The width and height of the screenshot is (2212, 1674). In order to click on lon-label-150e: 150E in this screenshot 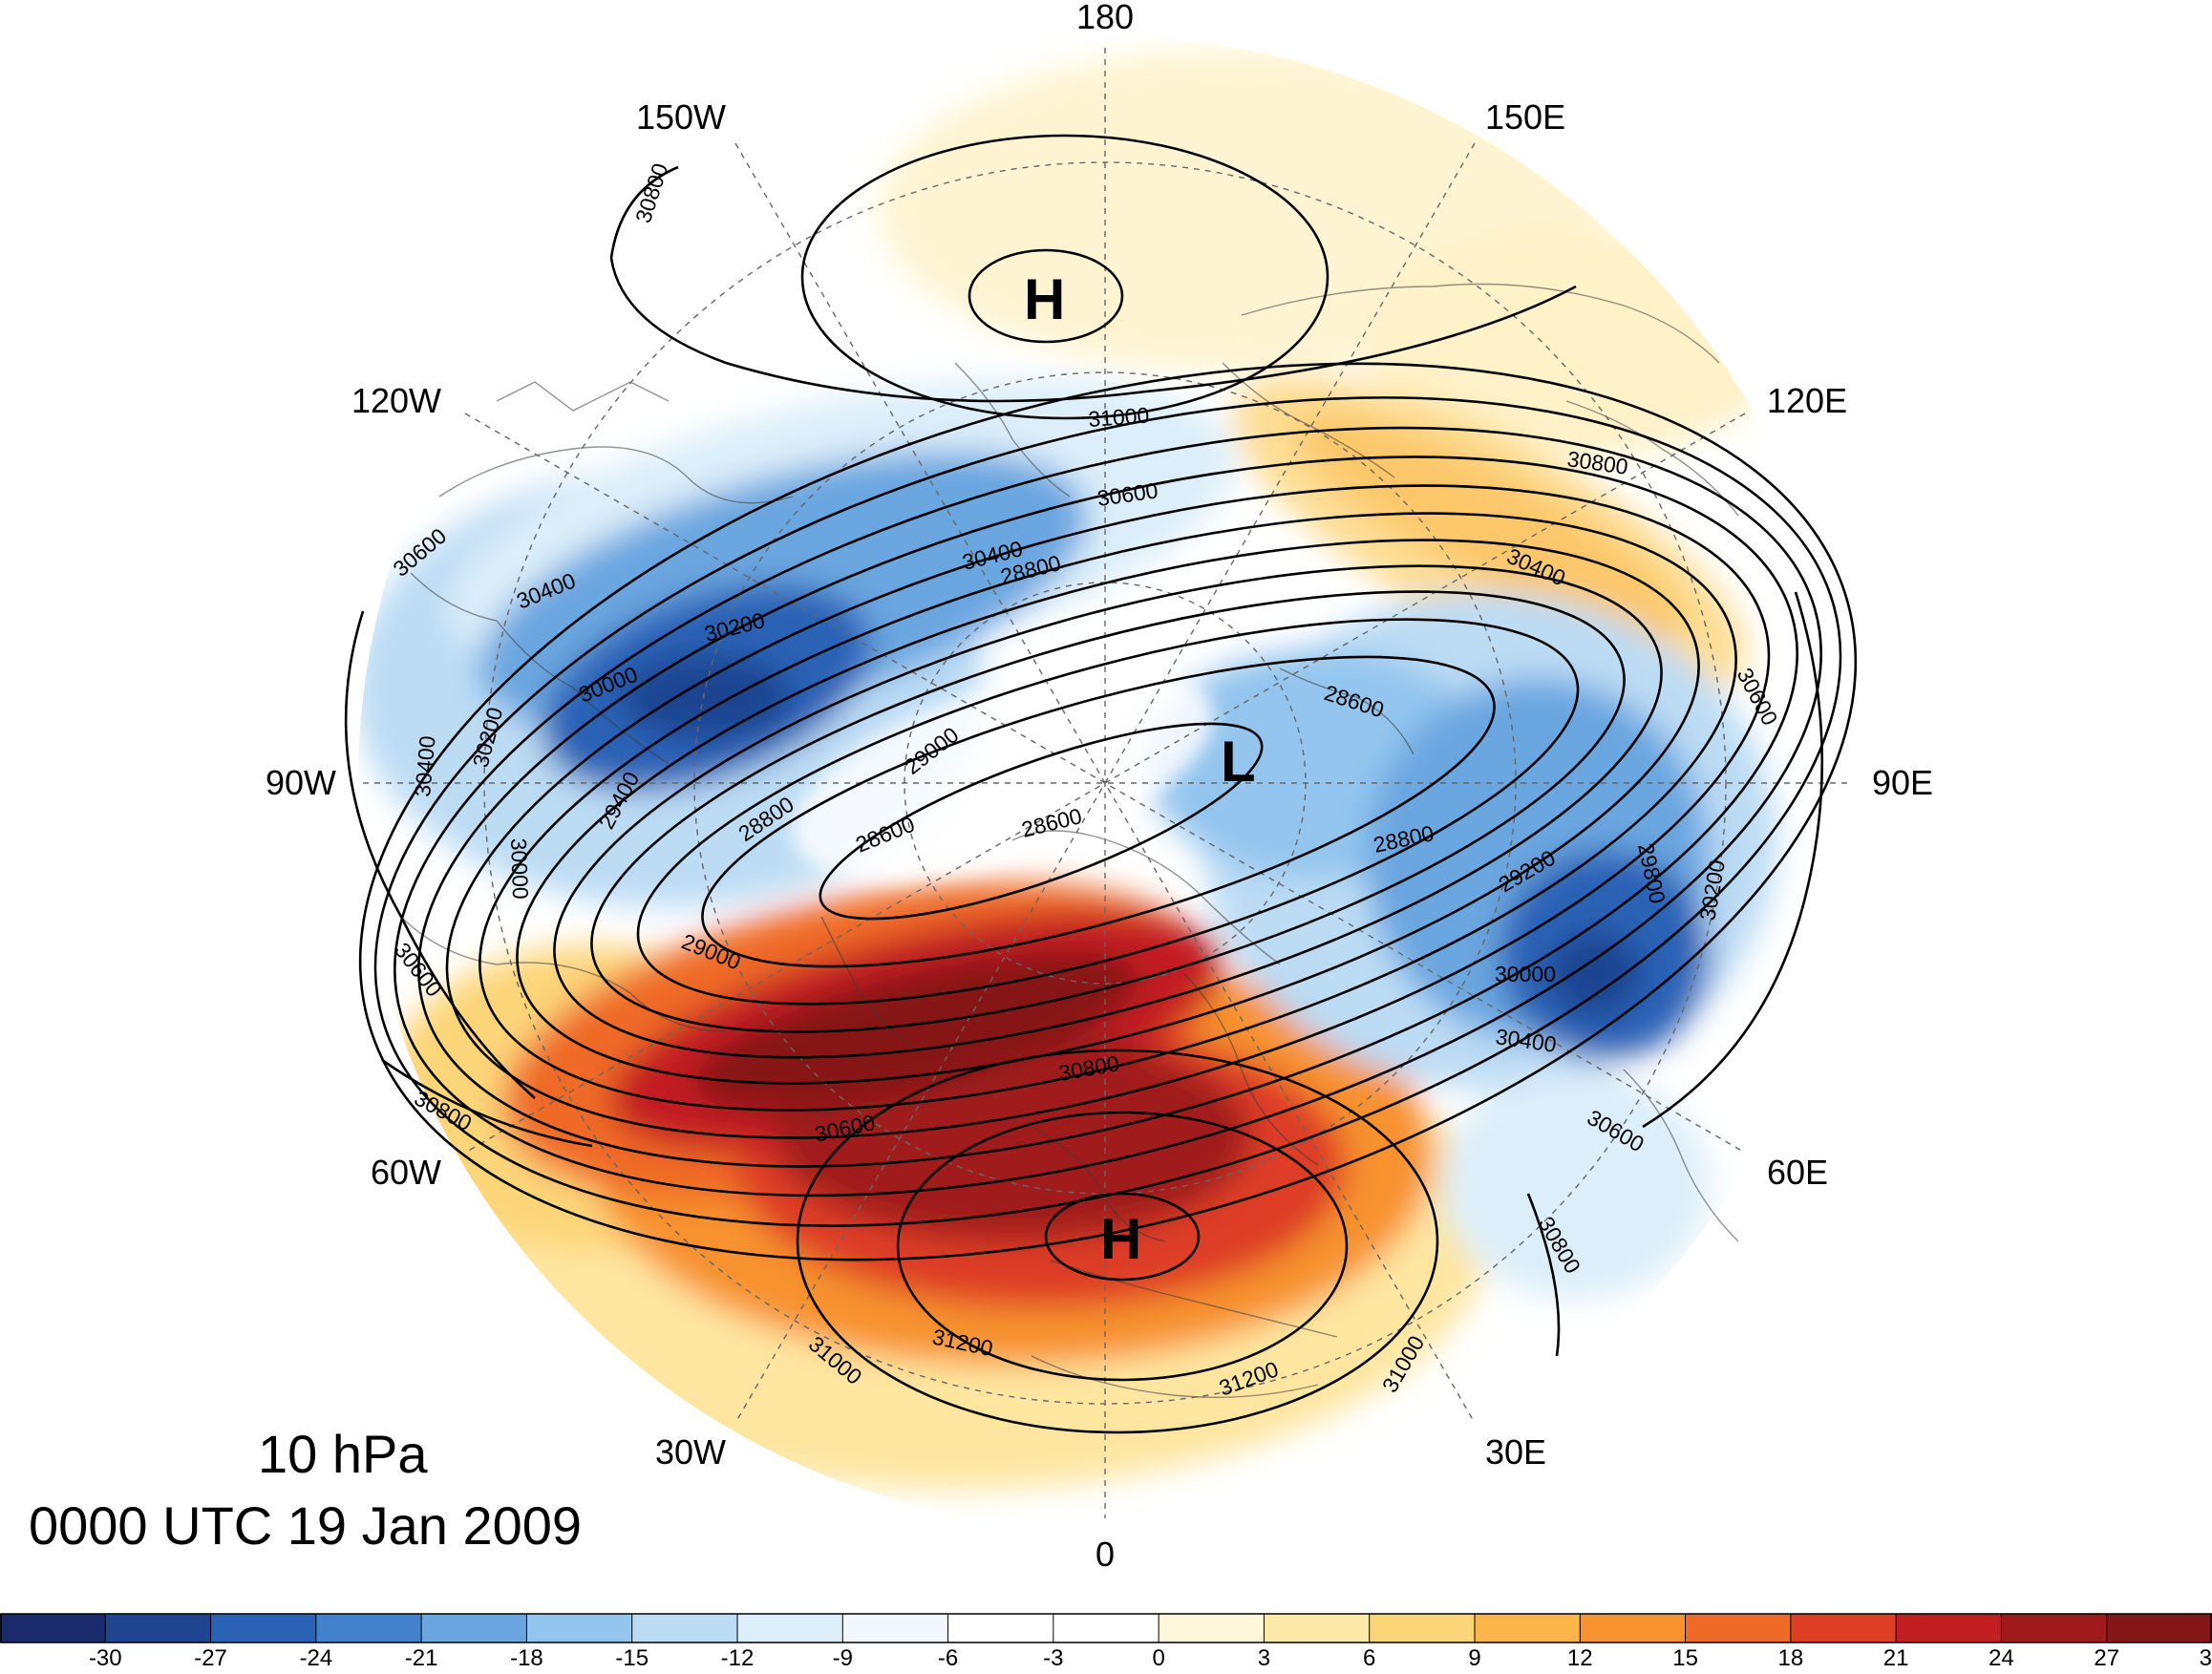, I will do `click(1525, 117)`.